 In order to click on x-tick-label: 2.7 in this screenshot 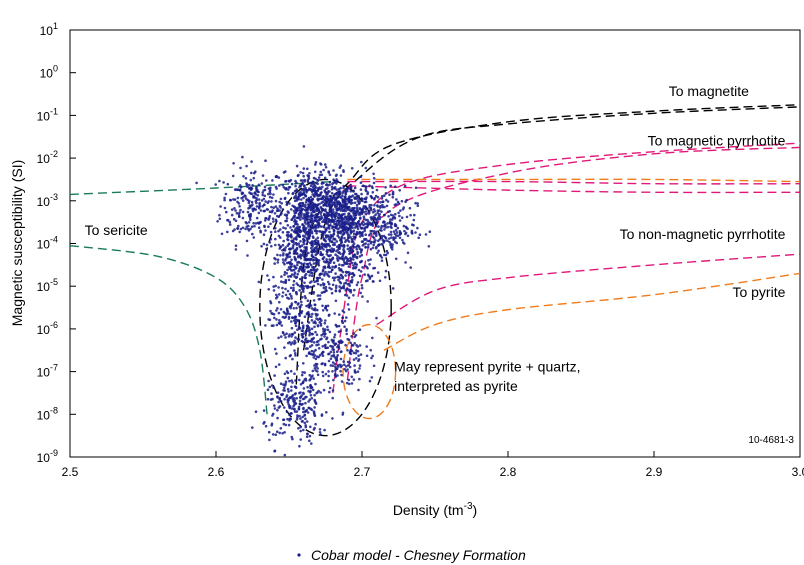, I will do `click(362, 472)`.